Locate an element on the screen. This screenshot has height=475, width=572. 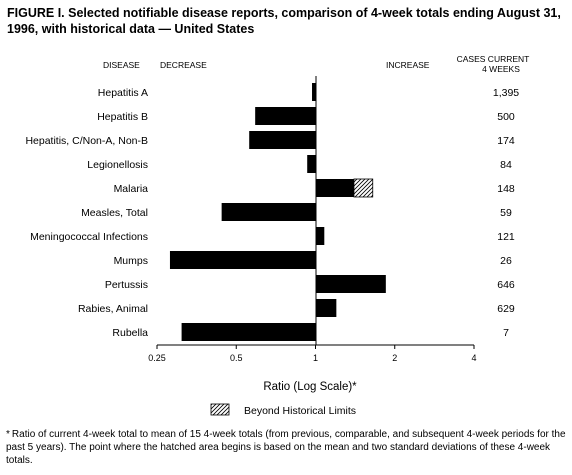
bar-meningococcal-infections is located at coordinates (320, 236).